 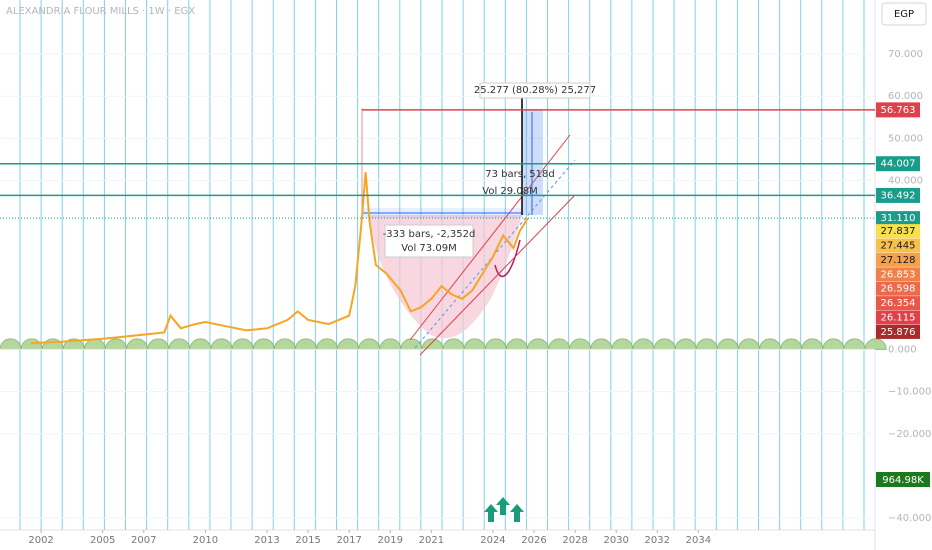 What do you see at coordinates (266, 540) in the screenshot?
I see `x-tick-label: 2013` at bounding box center [266, 540].